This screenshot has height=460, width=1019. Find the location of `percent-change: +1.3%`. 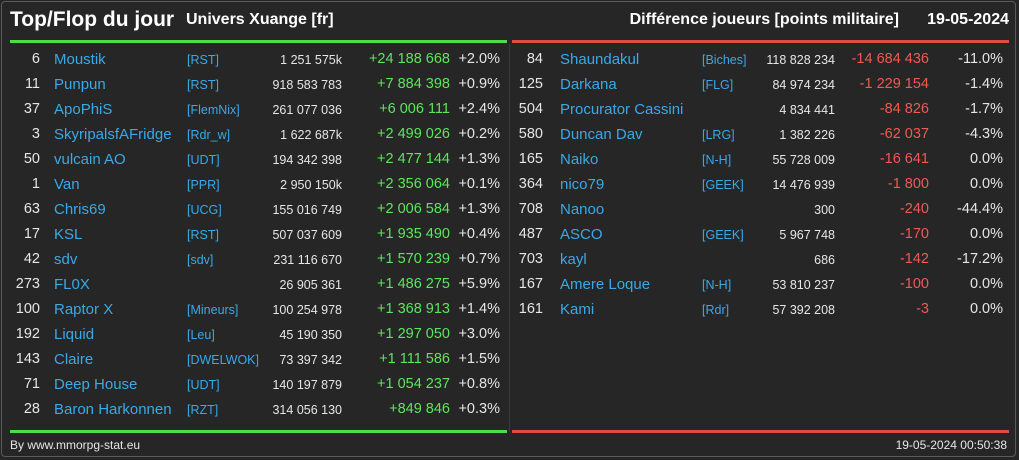

percent-change: +1.3% is located at coordinates (479, 209).